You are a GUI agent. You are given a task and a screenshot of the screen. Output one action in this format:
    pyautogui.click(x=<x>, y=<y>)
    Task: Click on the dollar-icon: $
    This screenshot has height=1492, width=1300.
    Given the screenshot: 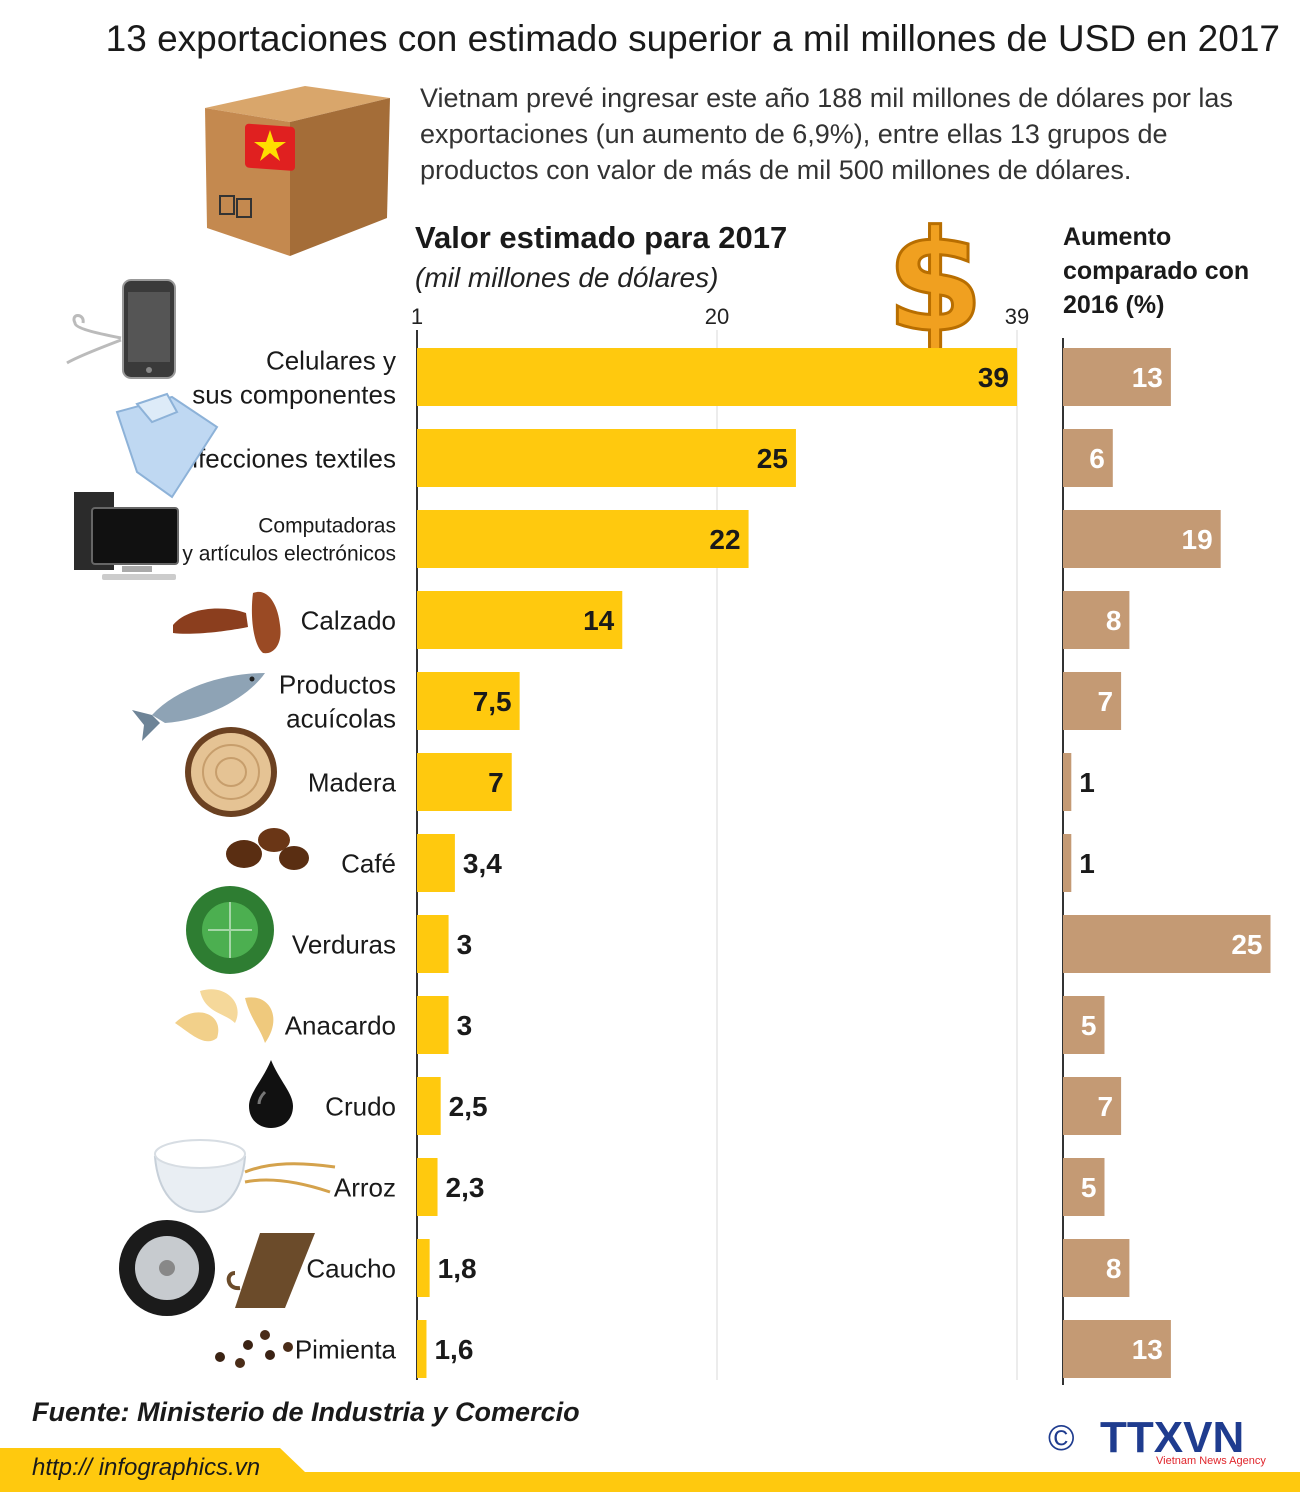 What is the action you would take?
    pyautogui.click(x=935, y=280)
    